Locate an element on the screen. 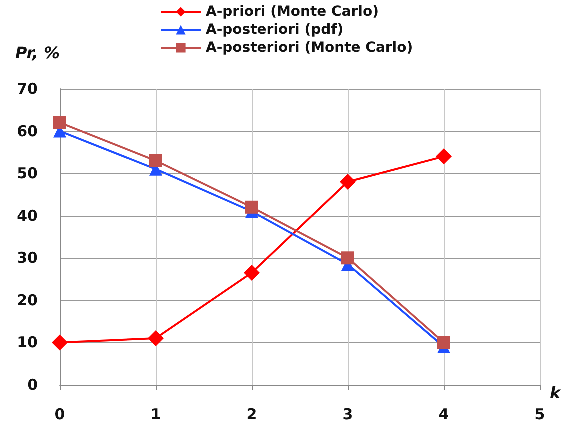 The height and width of the screenshot is (436, 568). y-tick-label: 70 is located at coordinates (27, 89).